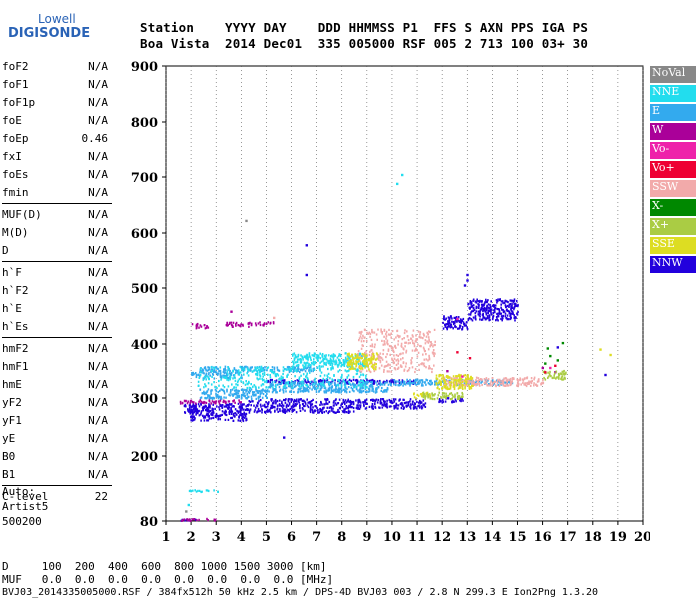 Image resolution: width=700 pixels, height=600 pixels. I want to click on param-value: N/A, so click(98, 192).